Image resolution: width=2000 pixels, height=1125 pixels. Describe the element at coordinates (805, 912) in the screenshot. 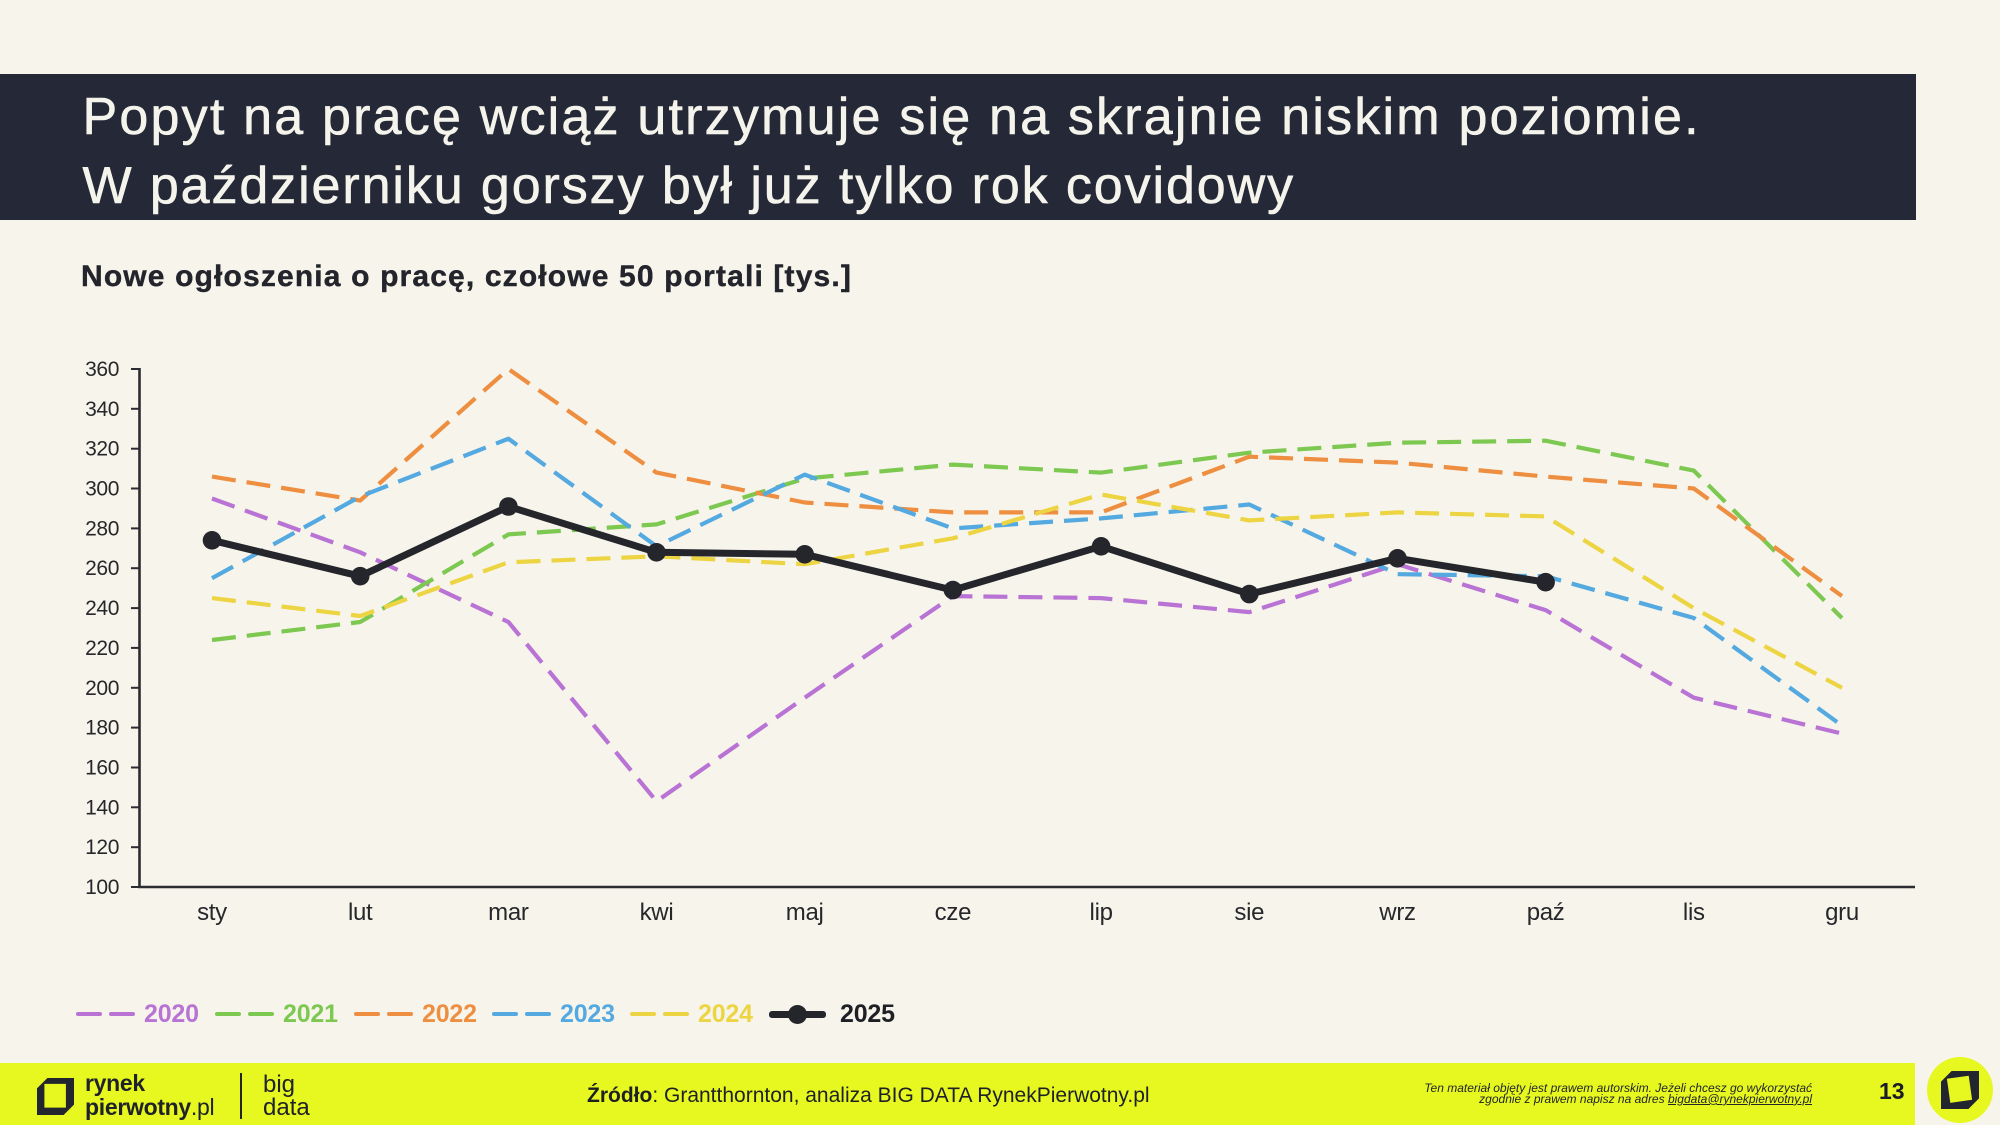

I see `svg-text: maj` at that location.